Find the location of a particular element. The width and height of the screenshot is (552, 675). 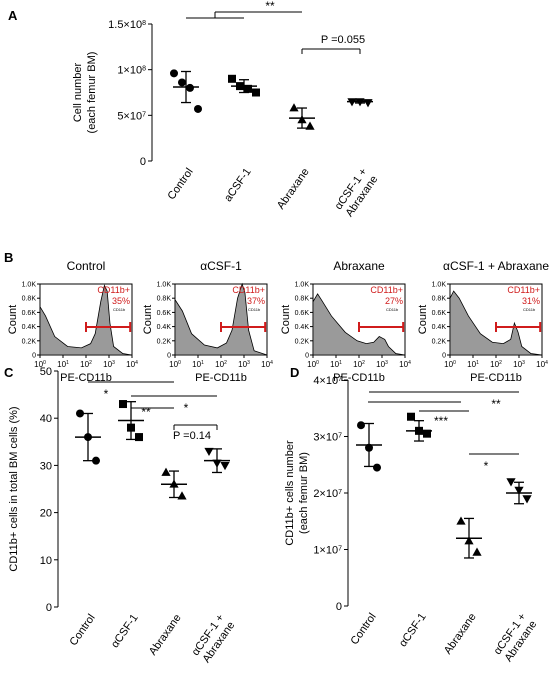

gate-percent: 35% is located at coordinates (121, 301).